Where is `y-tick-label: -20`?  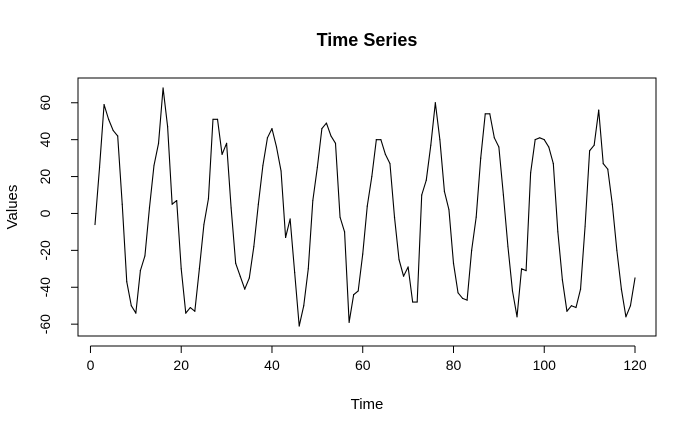 y-tick-label: -20 is located at coordinates (45, 250).